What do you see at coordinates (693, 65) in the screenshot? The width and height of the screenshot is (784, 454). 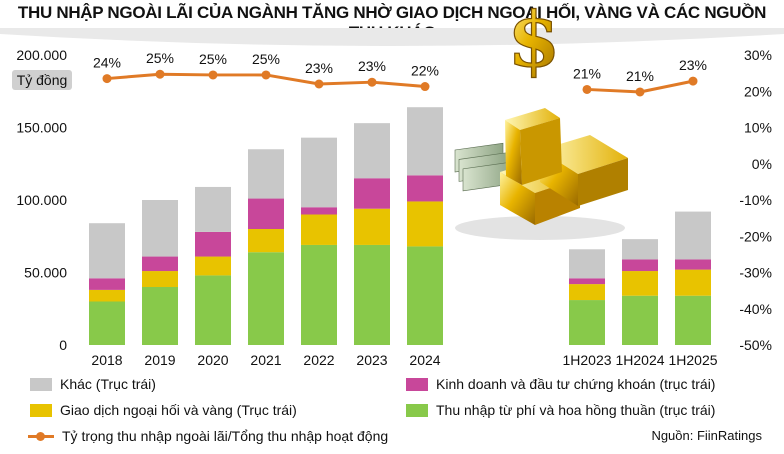 I see `ratio-label-1H2025: 23%` at bounding box center [693, 65].